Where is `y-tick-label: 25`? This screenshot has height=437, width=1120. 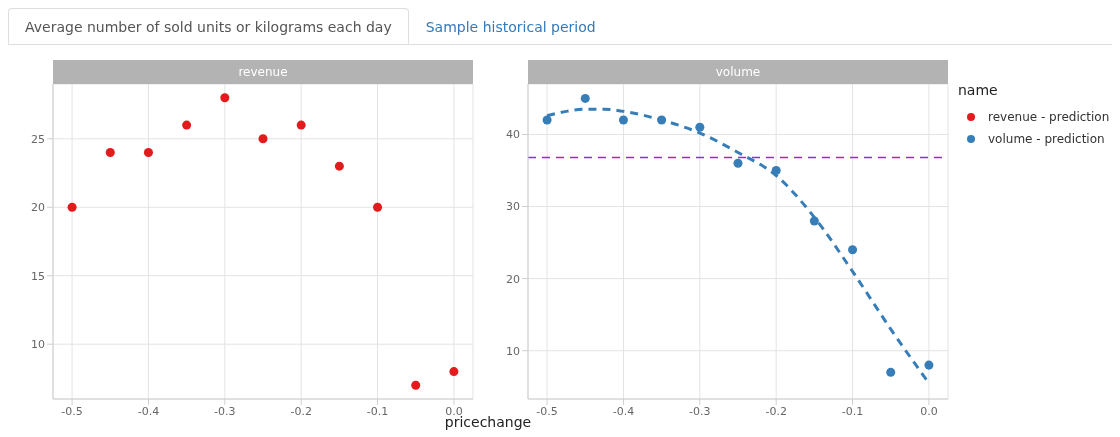
y-tick-label: 25 is located at coordinates (38, 139).